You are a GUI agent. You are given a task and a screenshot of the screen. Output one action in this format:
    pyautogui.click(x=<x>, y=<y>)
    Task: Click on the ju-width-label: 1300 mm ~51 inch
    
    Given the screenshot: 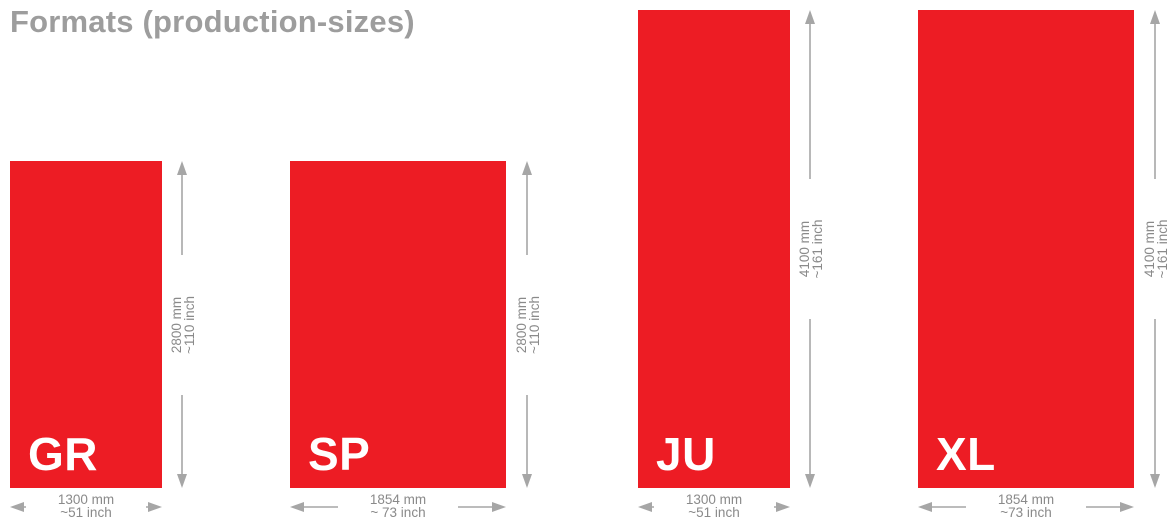 What is the action you would take?
    pyautogui.click(x=714, y=506)
    